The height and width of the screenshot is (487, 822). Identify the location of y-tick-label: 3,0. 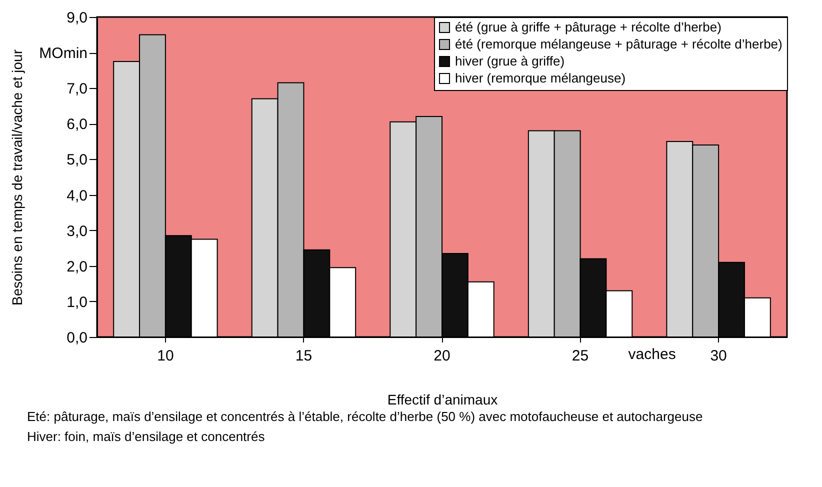
(77, 231).